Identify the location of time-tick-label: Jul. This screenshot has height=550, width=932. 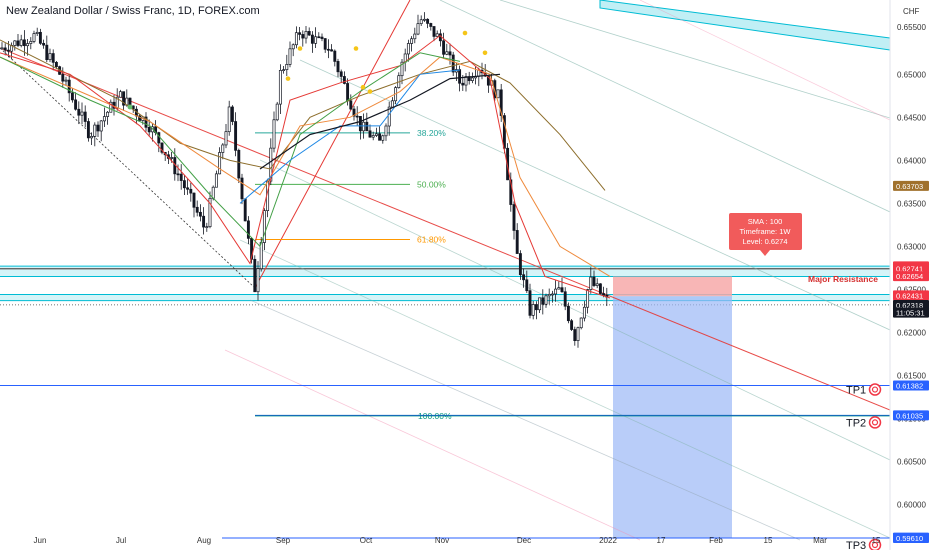
(121, 540).